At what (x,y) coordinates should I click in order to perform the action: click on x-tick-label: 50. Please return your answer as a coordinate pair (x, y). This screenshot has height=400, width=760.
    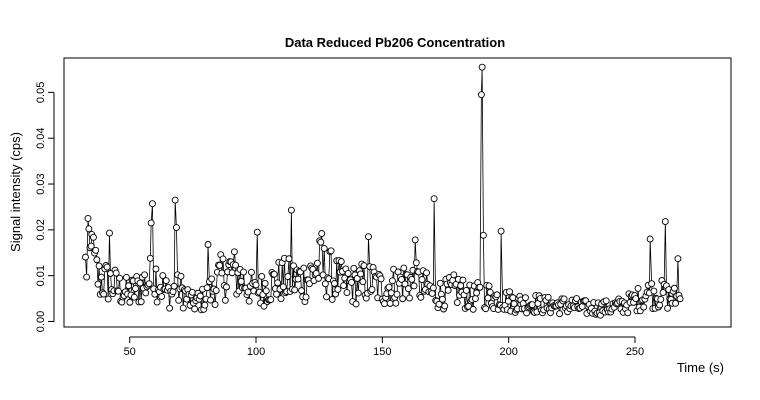
    Looking at the image, I should click on (130, 352).